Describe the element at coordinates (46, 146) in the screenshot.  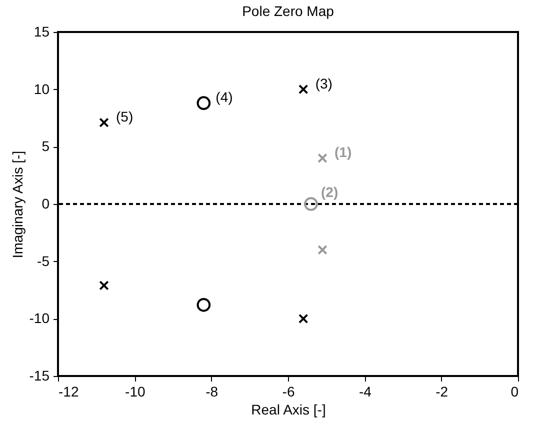
I see `y-tick-label: 5` at that location.